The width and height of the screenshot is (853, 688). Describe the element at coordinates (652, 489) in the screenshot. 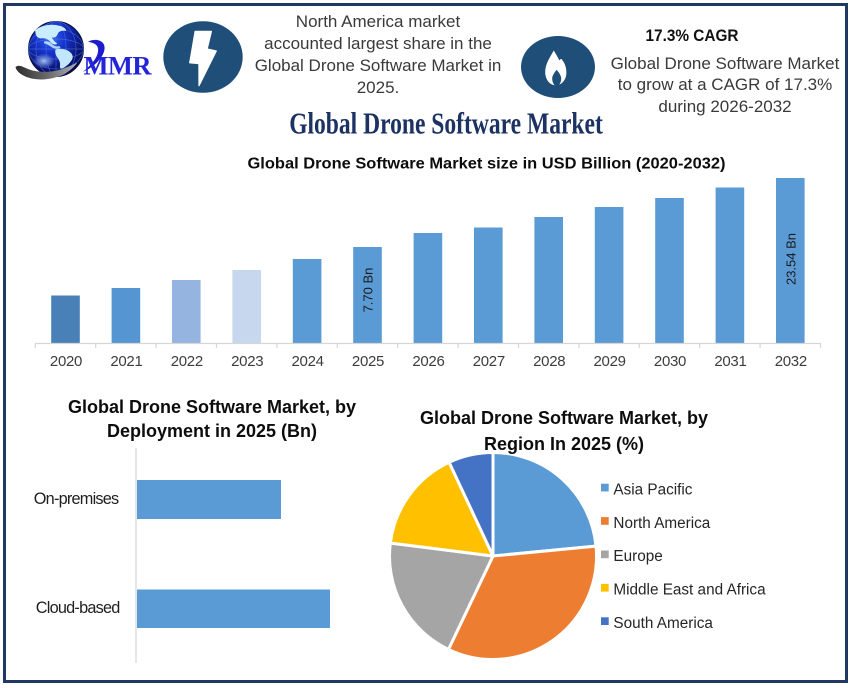

I see `svg-text: Asia Pacific` at that location.